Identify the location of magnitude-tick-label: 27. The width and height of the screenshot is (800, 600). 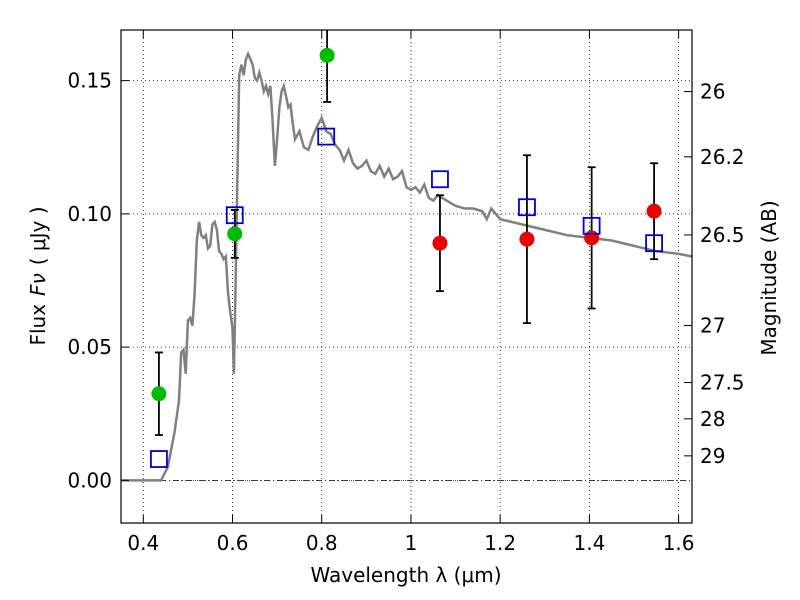
(712, 326).